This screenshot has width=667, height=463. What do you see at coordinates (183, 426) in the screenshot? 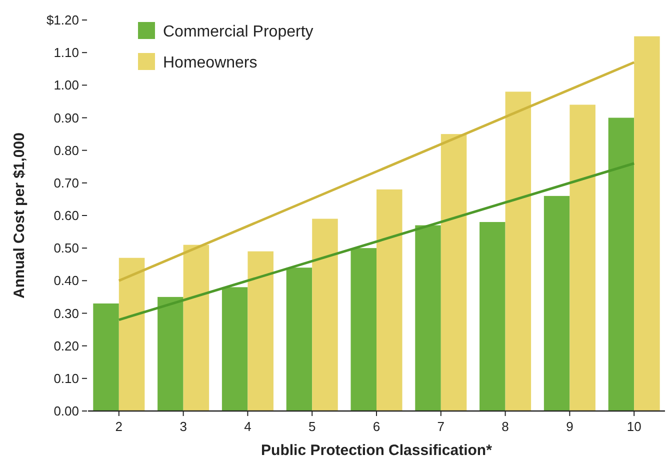
I see `x-tick-label: 3` at bounding box center [183, 426].